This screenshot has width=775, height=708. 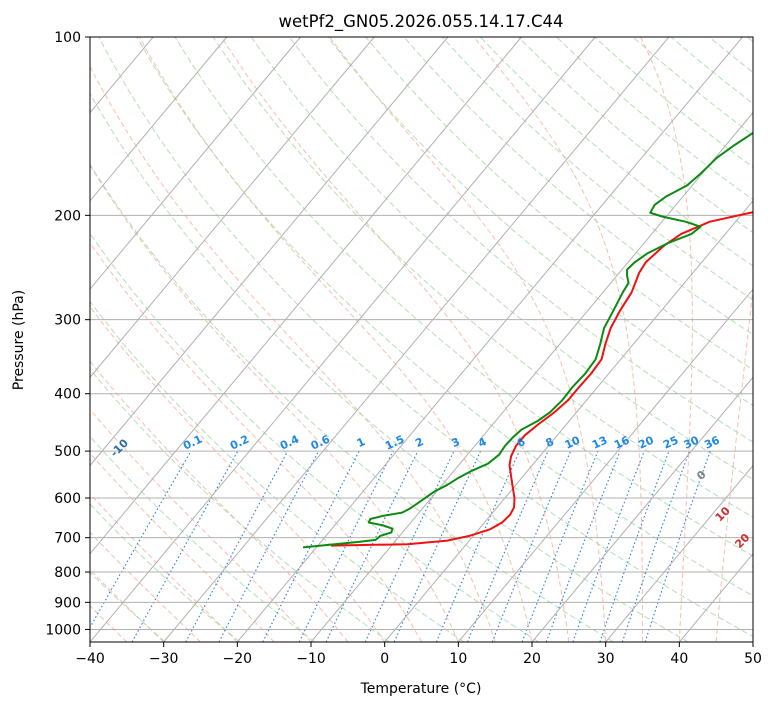 I want to click on x-tick-label: 40, so click(x=679, y=659).